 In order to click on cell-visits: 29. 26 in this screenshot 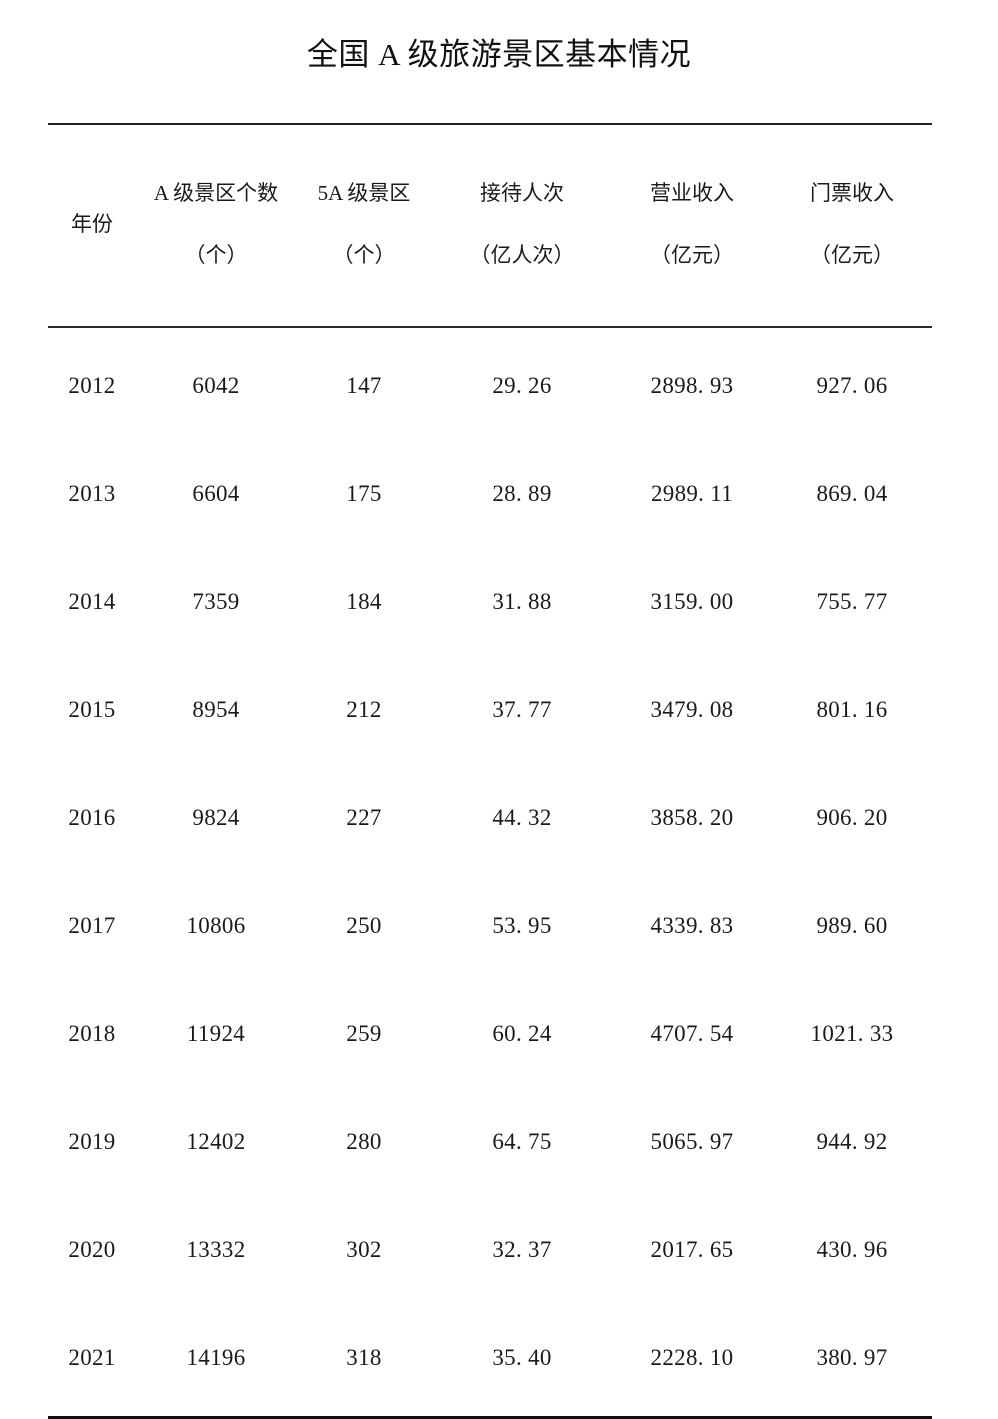, I will do `click(522, 385)`.